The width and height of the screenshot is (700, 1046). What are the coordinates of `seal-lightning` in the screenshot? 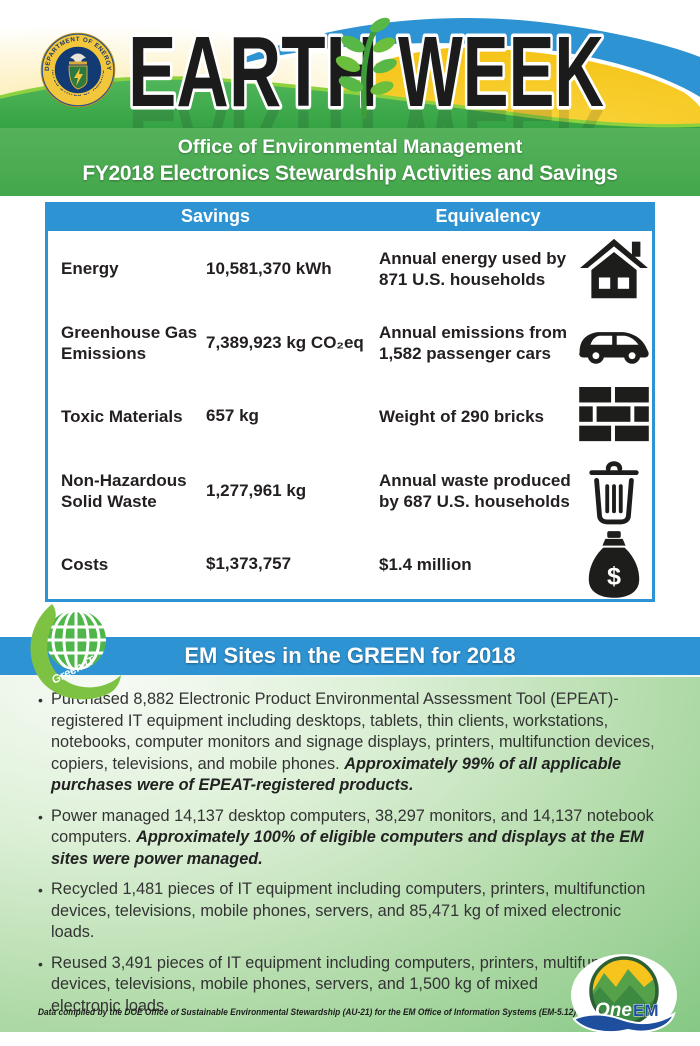 It's located at (78, 77).